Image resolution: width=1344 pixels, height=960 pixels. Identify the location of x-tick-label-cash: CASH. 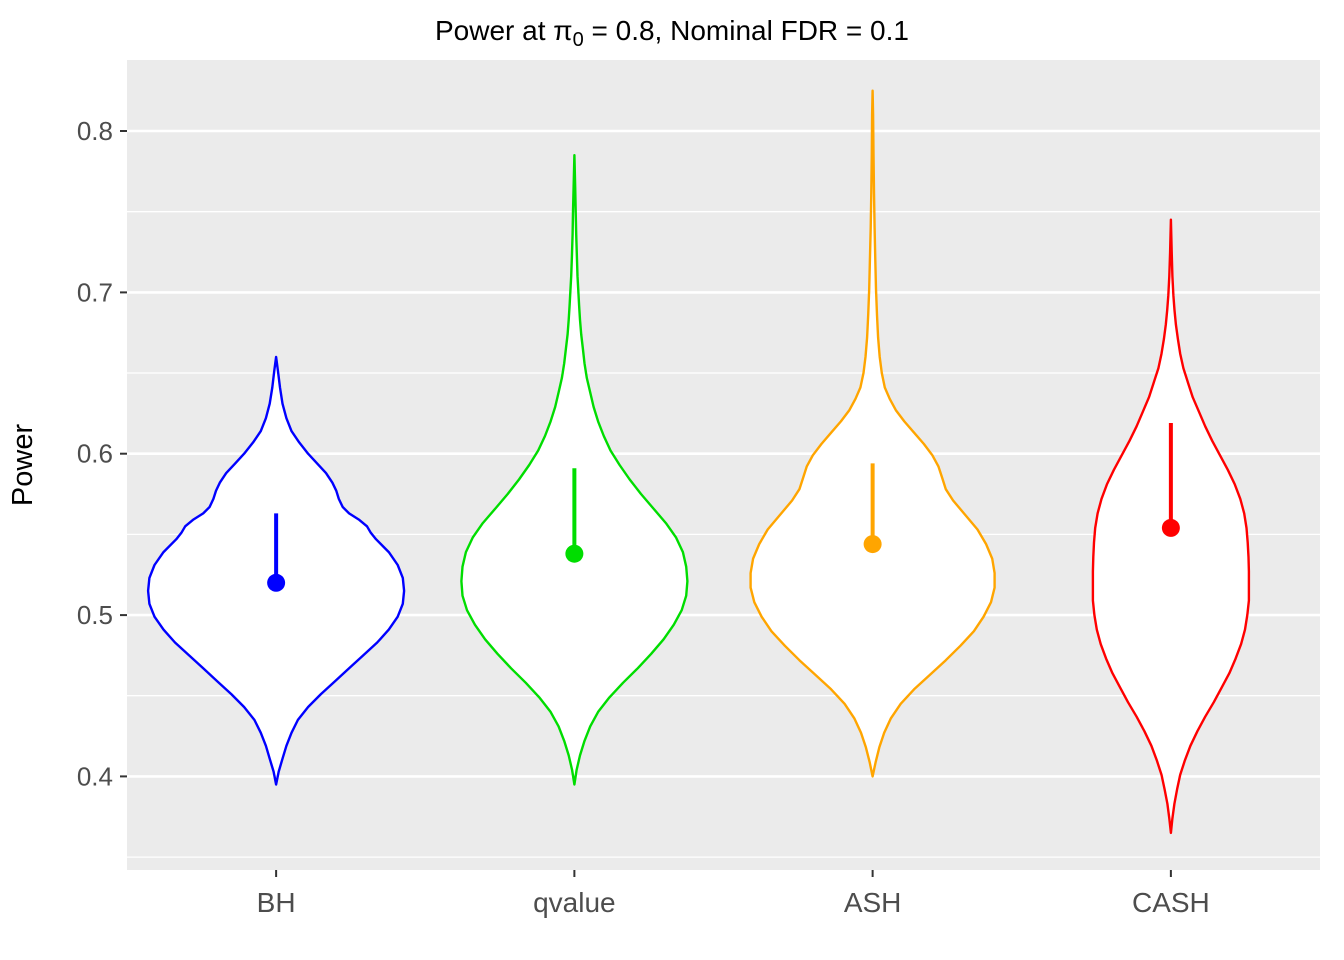
(1171, 902).